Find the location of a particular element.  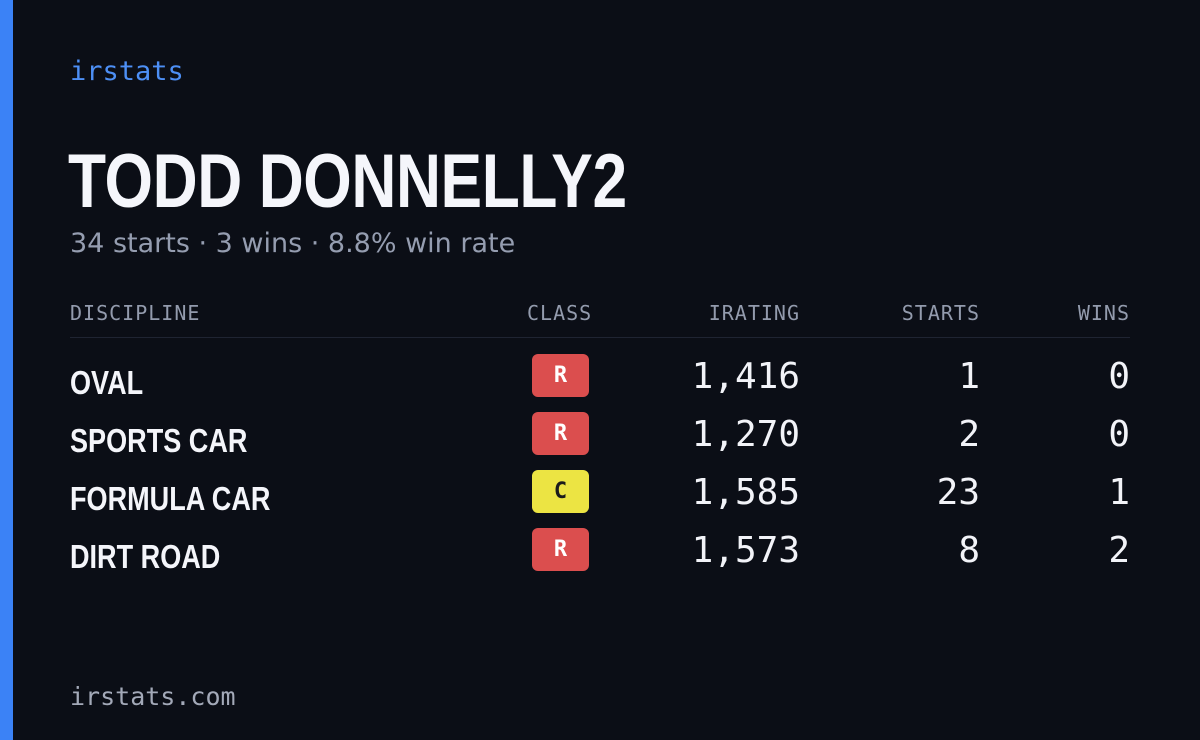

table-row: DIRT ROAD R 1,573 8 2 is located at coordinates (600, 557).